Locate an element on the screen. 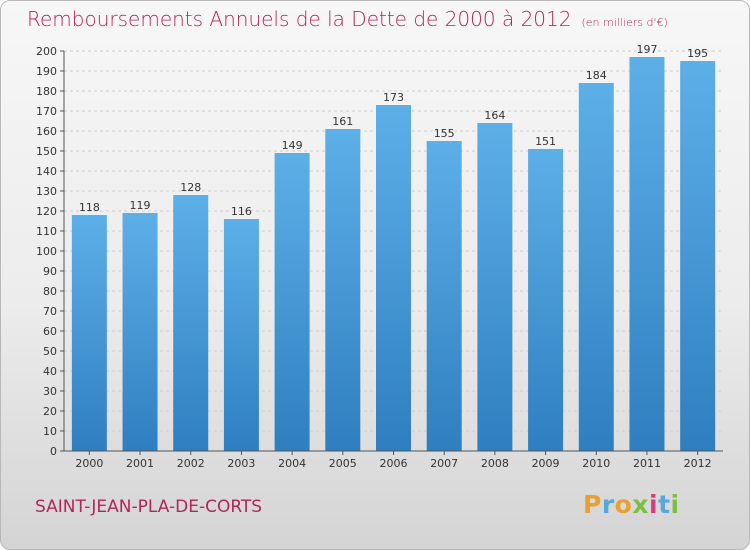 This screenshot has width=750, height=550. city-name: SAINT-JEAN-PLA-DE-CORTS is located at coordinates (149, 507).